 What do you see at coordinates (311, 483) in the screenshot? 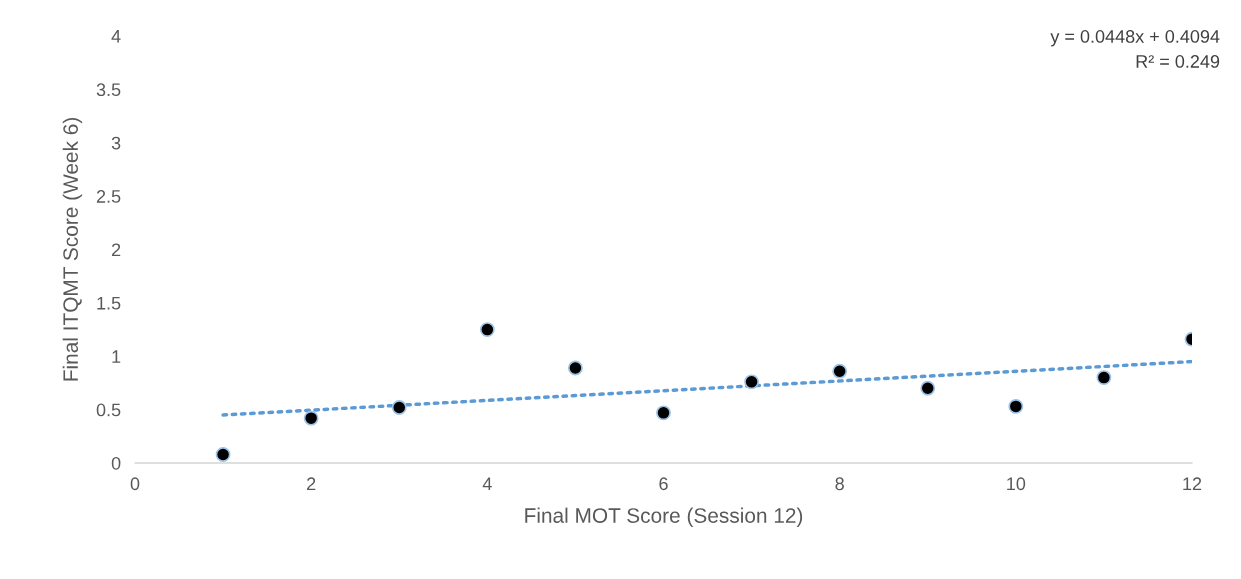
I see `x-tick-label: 2` at bounding box center [311, 483].